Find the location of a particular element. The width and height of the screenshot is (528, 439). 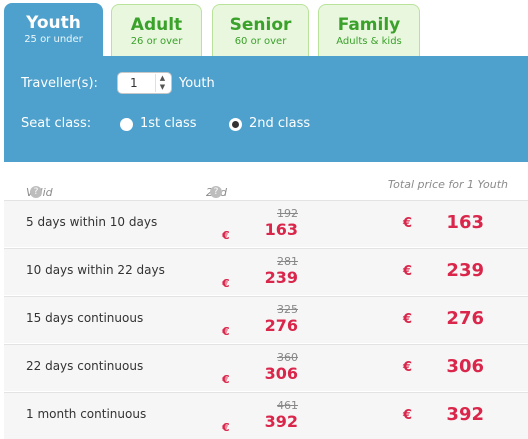

seat-class-label: Seat class: is located at coordinates (56, 123).